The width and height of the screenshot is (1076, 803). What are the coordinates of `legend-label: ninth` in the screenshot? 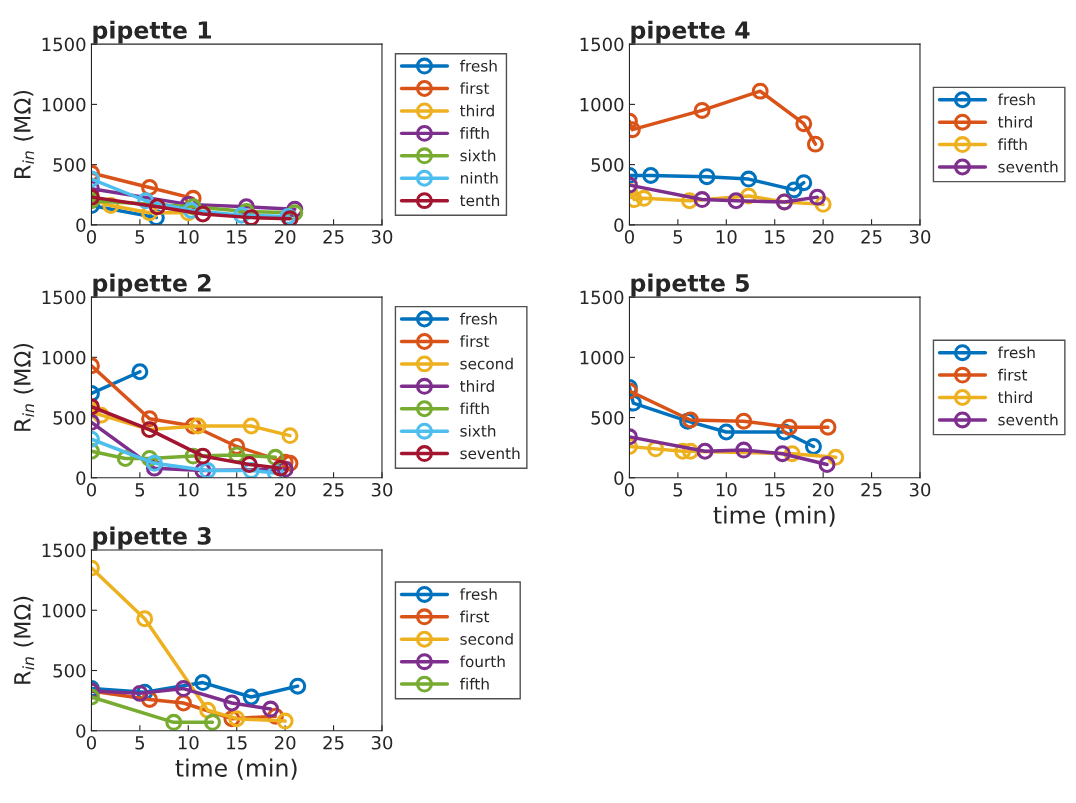 It's located at (479, 177).